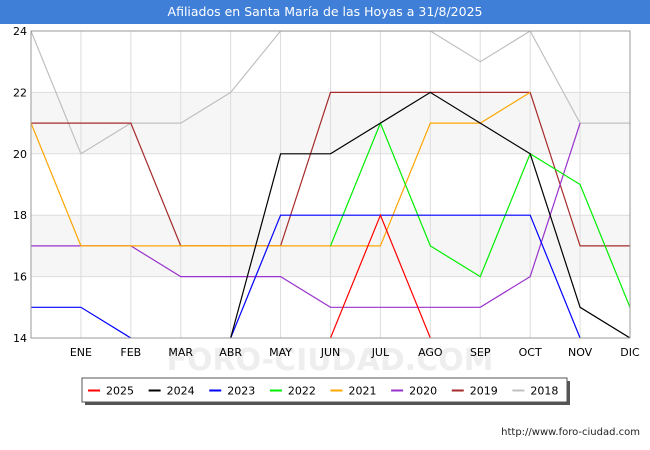  Describe the element at coordinates (423, 391) in the screenshot. I see `legend-label-2020: 2020` at that location.